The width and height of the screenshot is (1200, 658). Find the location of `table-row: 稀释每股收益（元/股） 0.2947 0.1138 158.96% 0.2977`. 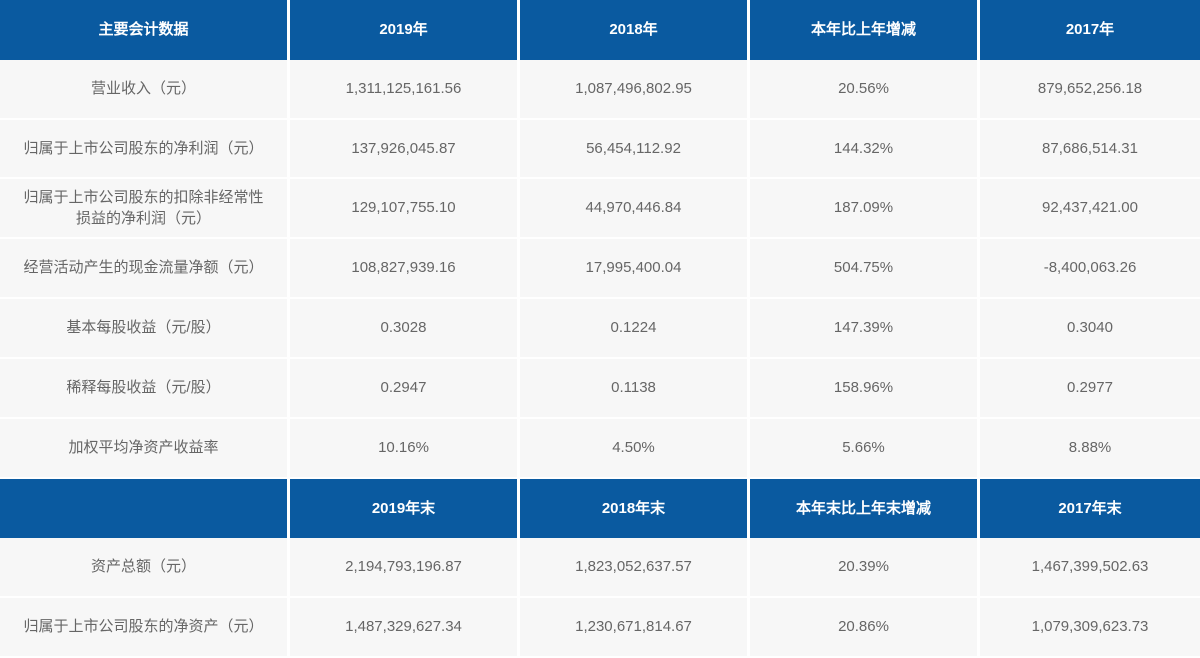

table-row: 稀释每股收益（元/股） 0.2947 0.1138 158.96% 0.2977 is located at coordinates (600, 388).